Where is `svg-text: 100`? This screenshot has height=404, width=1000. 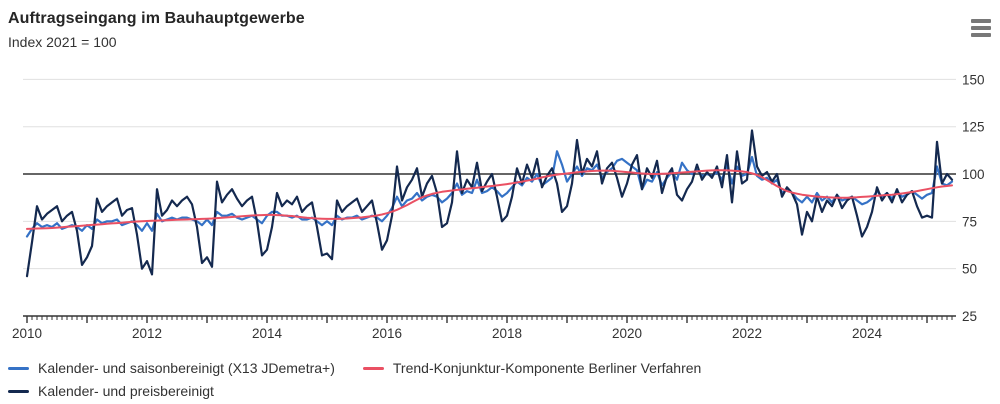 svg-text: 100 is located at coordinates (973, 174).